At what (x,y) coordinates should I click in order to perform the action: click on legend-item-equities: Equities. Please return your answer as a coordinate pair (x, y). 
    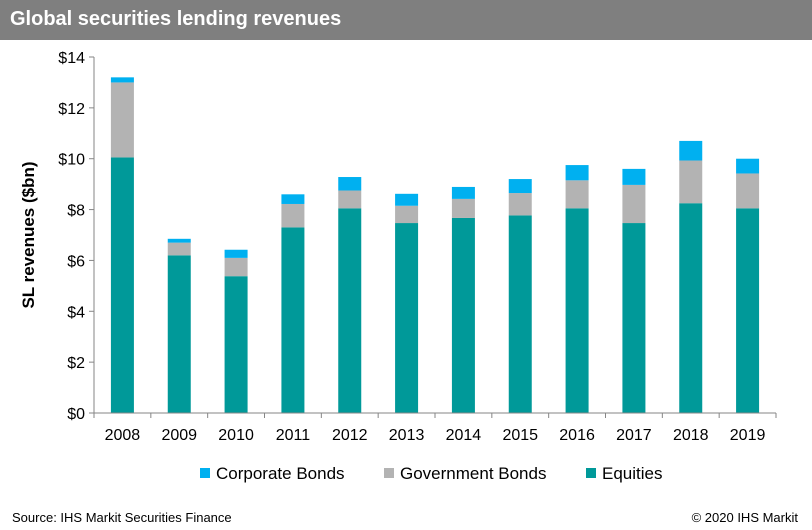
    Looking at the image, I should click on (624, 475).